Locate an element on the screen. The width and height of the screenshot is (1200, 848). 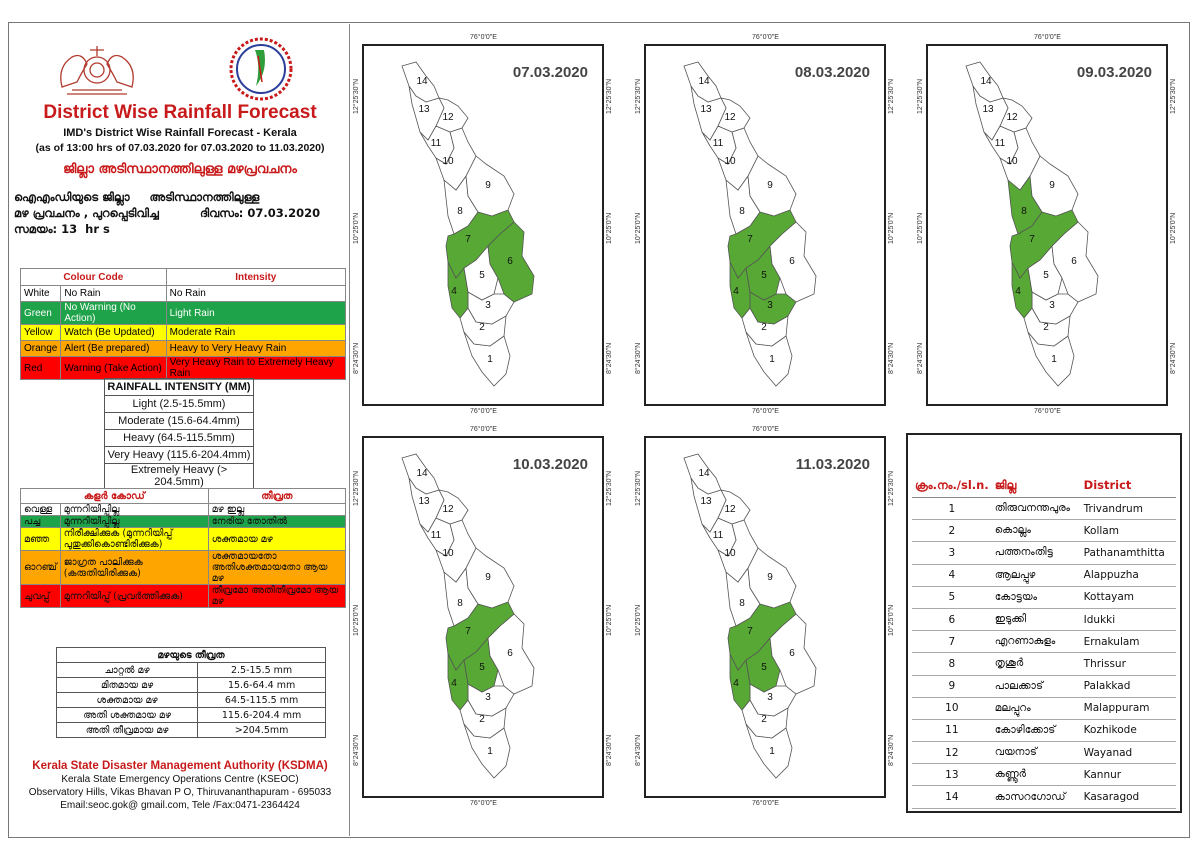
colour-code-row: White No Rain No Rain is located at coordinates (183, 293).